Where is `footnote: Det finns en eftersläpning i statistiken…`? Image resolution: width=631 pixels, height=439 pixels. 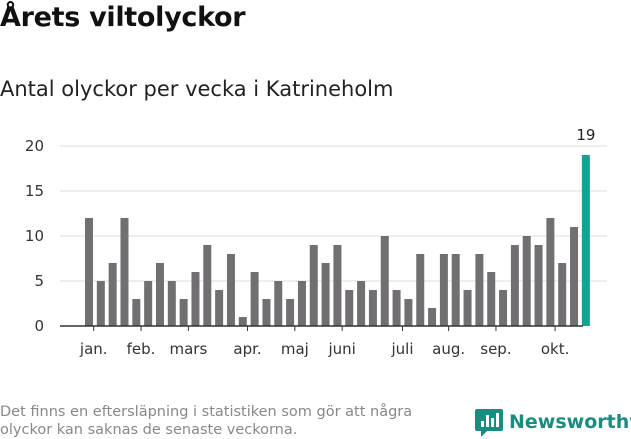 footnote: Det finns en eftersläpning i statistiken… is located at coordinates (206, 421).